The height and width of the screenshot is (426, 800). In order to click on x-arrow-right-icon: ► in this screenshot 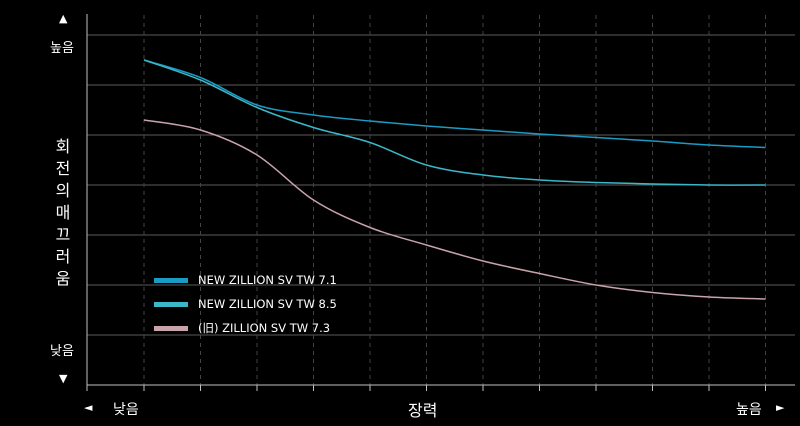, I will do `click(780, 407)`.